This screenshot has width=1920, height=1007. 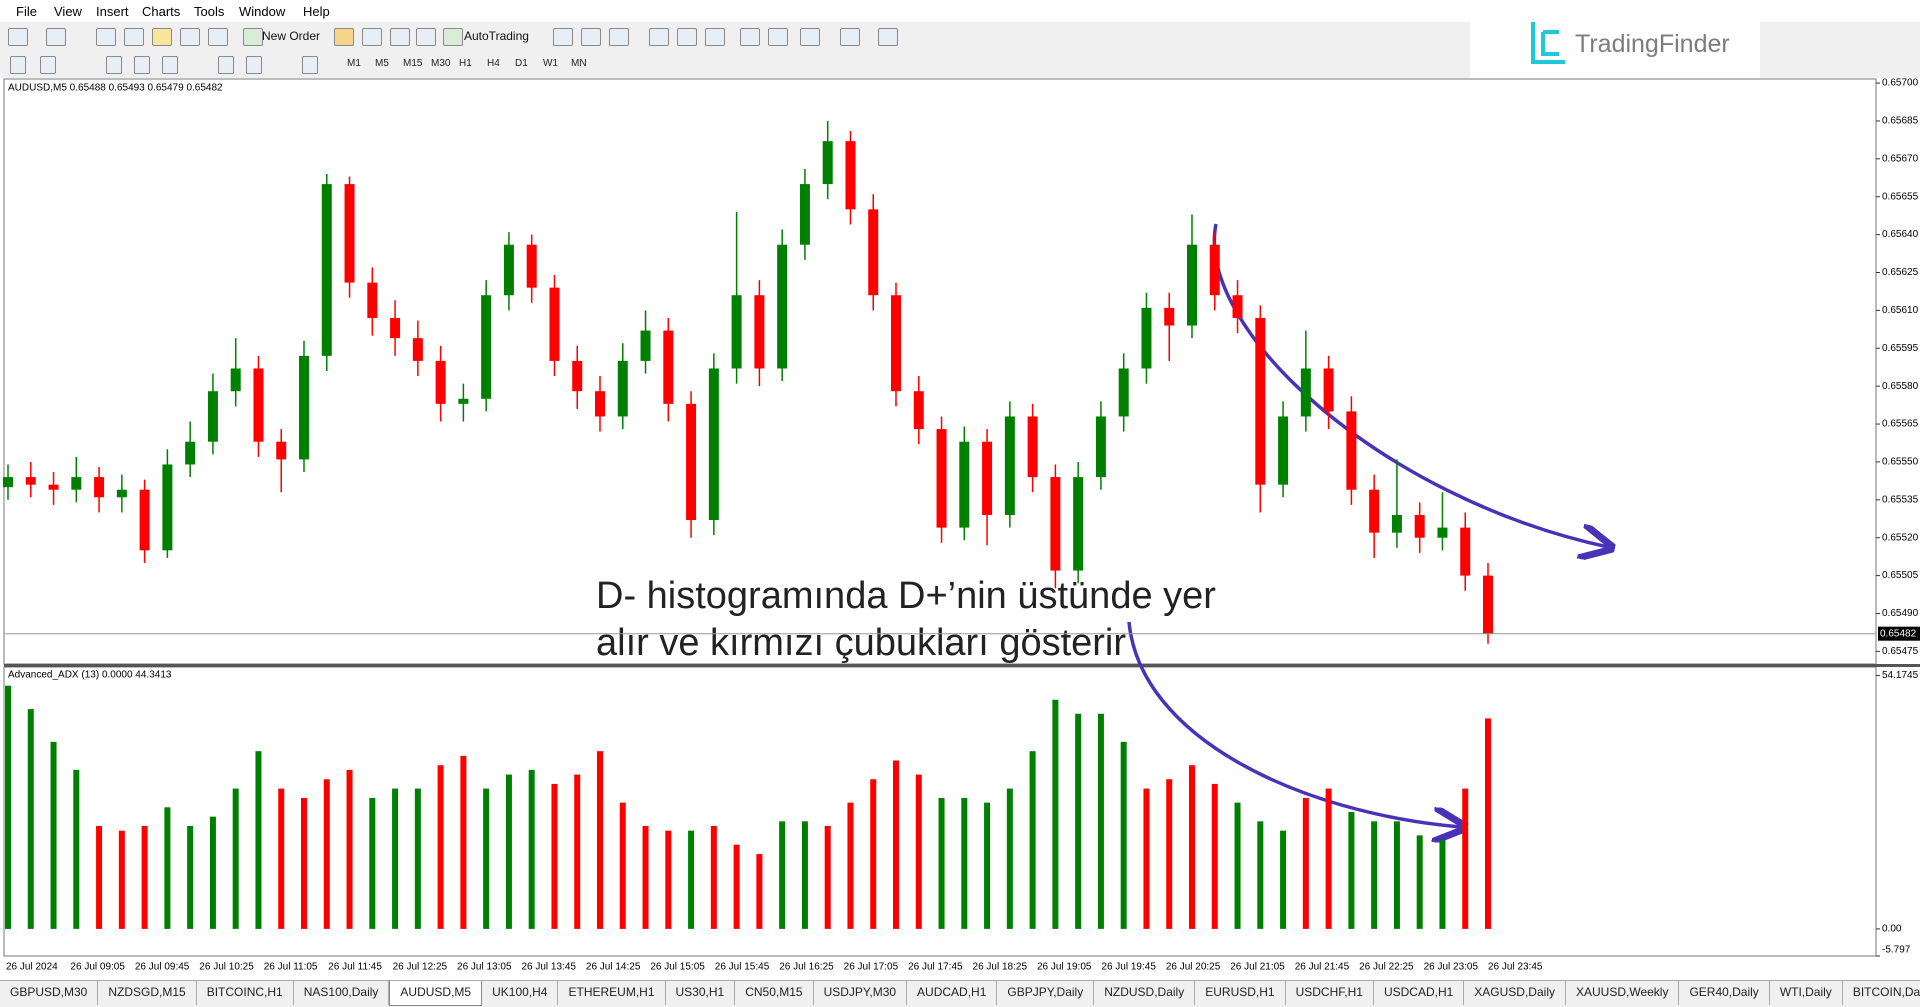 What do you see at coordinates (1000, 967) in the screenshot?
I see `x-tick-label: 26 Jul 18:25` at bounding box center [1000, 967].